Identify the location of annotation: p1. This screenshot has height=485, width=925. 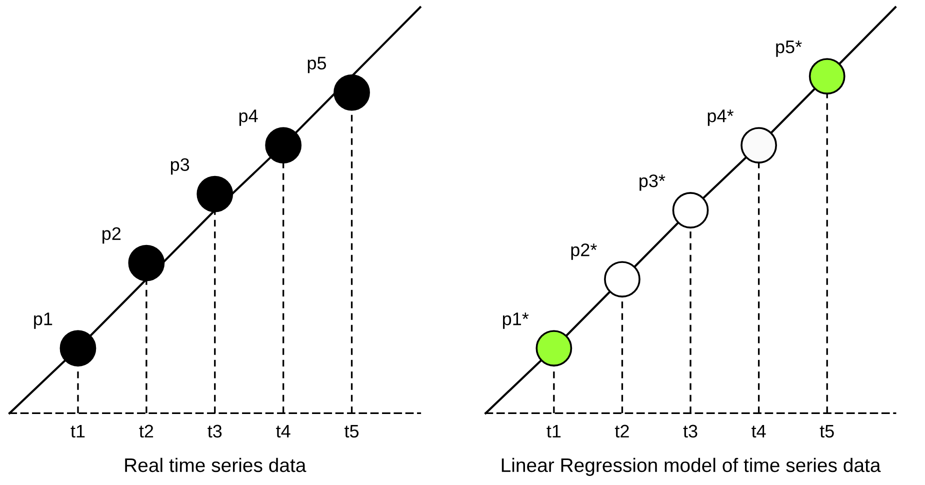
(43, 320).